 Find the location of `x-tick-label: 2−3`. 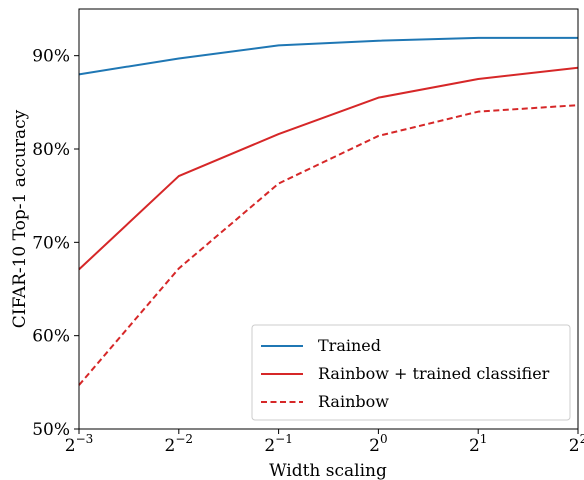

x-tick-label: 2−3 is located at coordinates (79, 444).